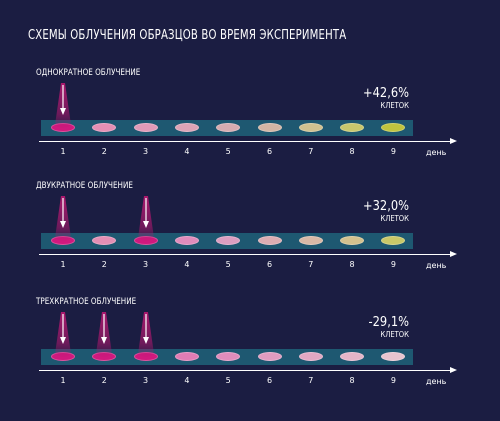 Image resolution: width=500 pixels, height=421 pixels. I want to click on scheme-label: ТРЕХКРАТНОЕ ОБЛУЧЕНИЕ, so click(86, 302).